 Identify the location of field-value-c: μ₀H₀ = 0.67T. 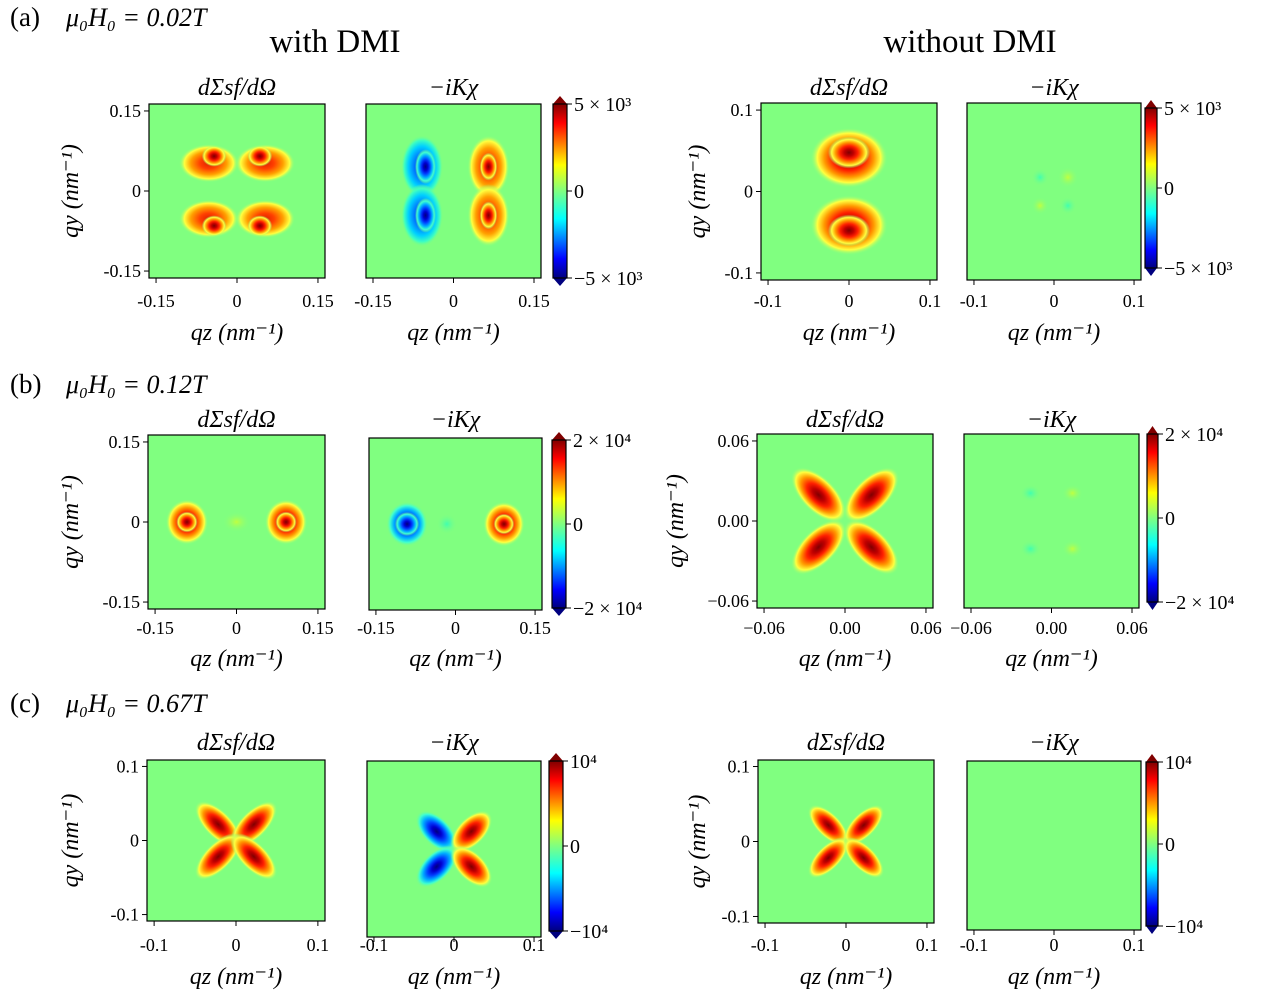
(136, 703).